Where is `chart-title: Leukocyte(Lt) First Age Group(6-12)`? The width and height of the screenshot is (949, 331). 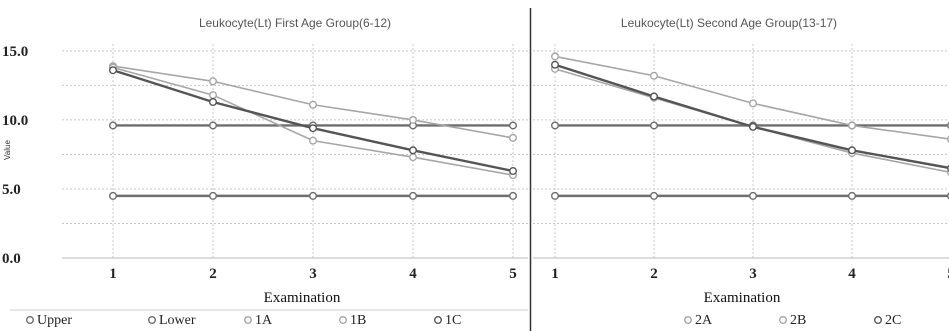
chart-title: Leukocyte(Lt) First Age Group(6-12) is located at coordinates (295, 23).